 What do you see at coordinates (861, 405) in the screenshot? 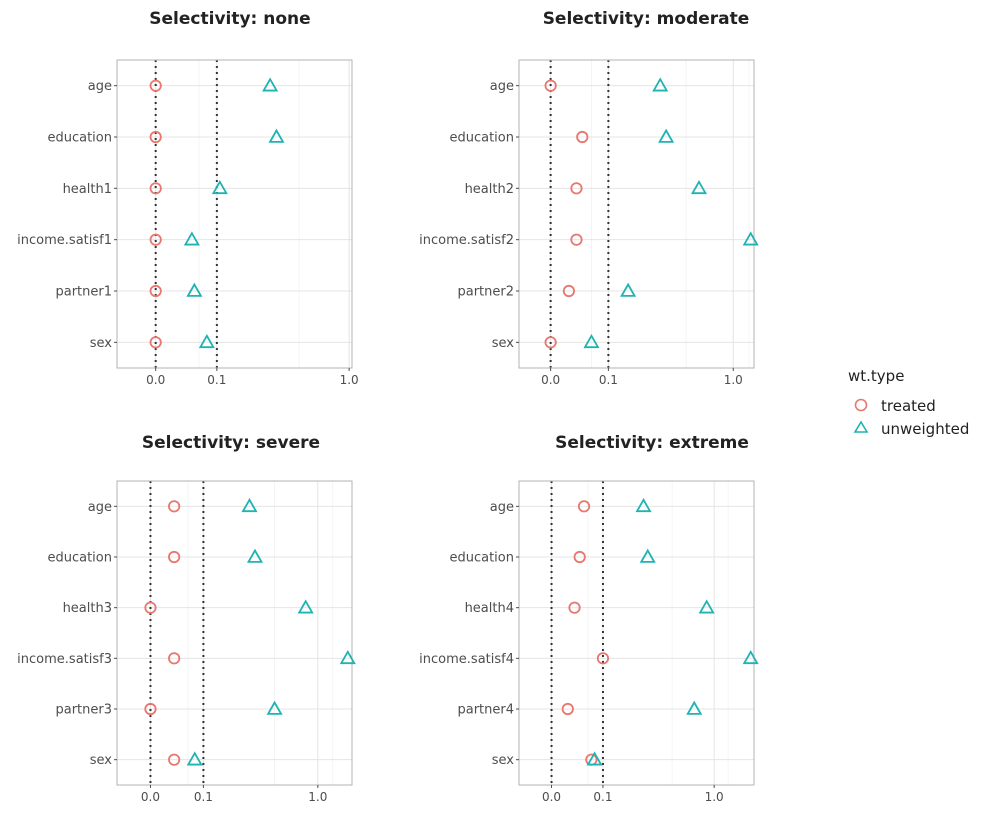
I see `legend-circle-icon` at bounding box center [861, 405].